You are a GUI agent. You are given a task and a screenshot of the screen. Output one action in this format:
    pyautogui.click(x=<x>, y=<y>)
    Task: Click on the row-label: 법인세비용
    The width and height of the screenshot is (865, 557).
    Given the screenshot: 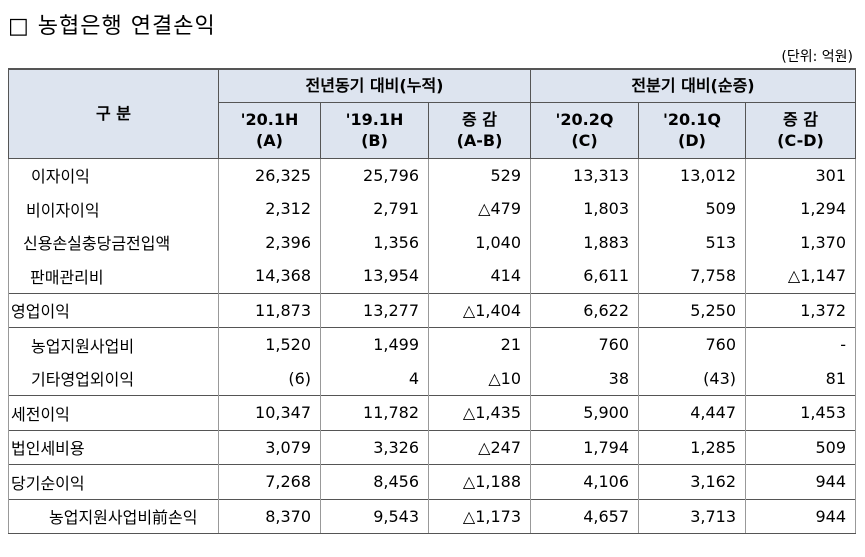 What is the action you would take?
    pyautogui.click(x=113, y=447)
    